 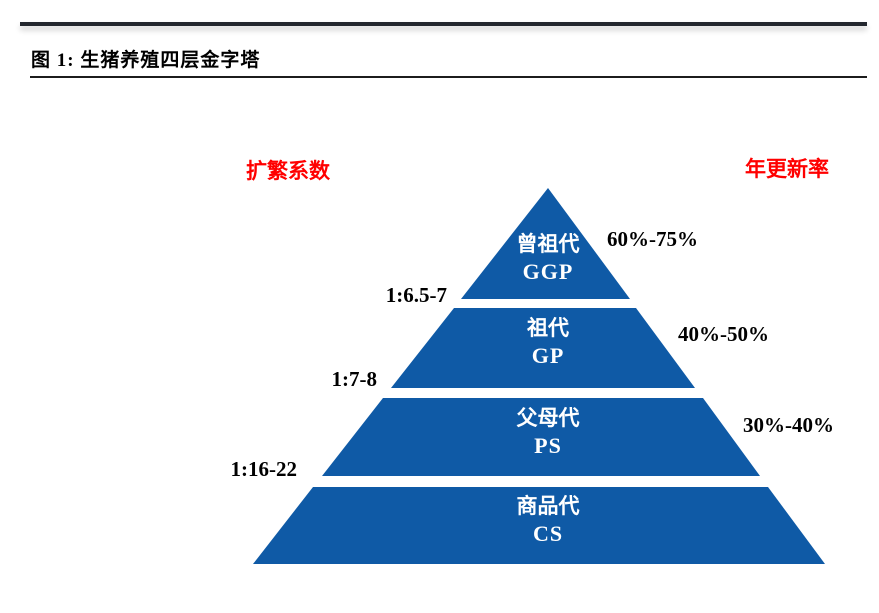 What do you see at coordinates (288, 171) in the screenshot?
I see `left-column-header: 扩繁系数` at bounding box center [288, 171].